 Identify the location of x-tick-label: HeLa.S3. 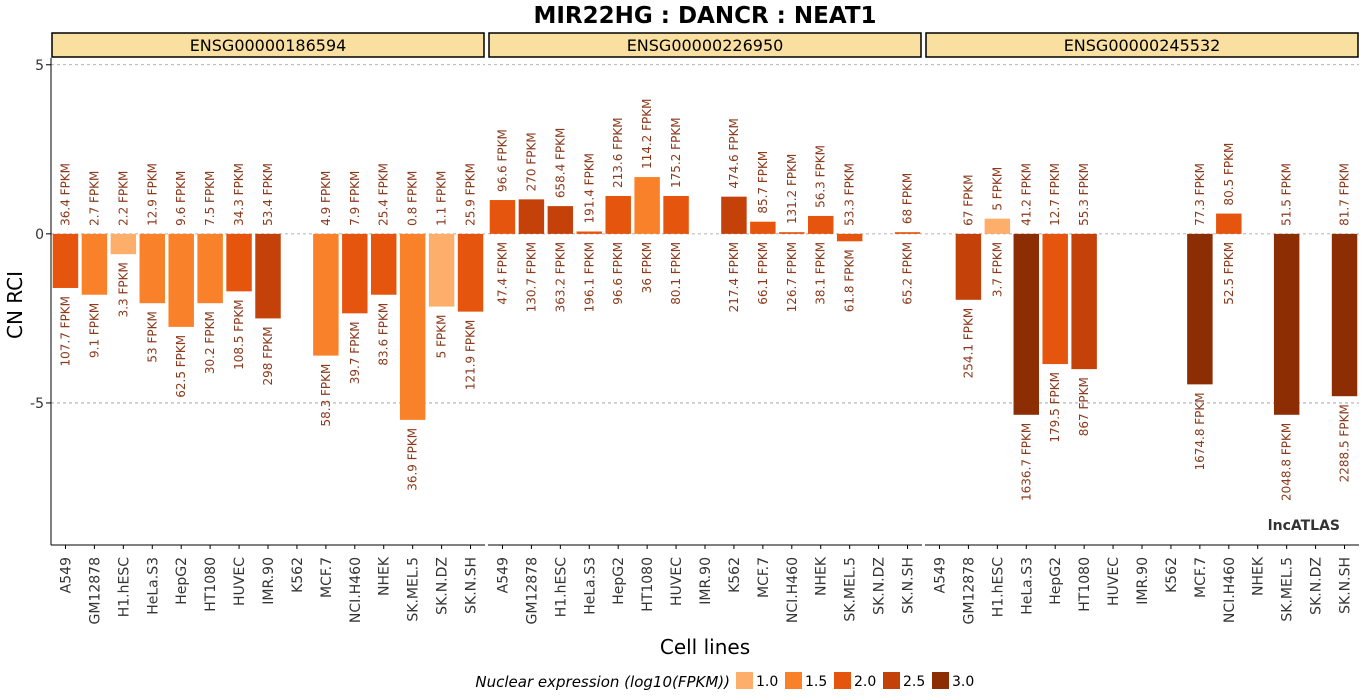
(1027, 586).